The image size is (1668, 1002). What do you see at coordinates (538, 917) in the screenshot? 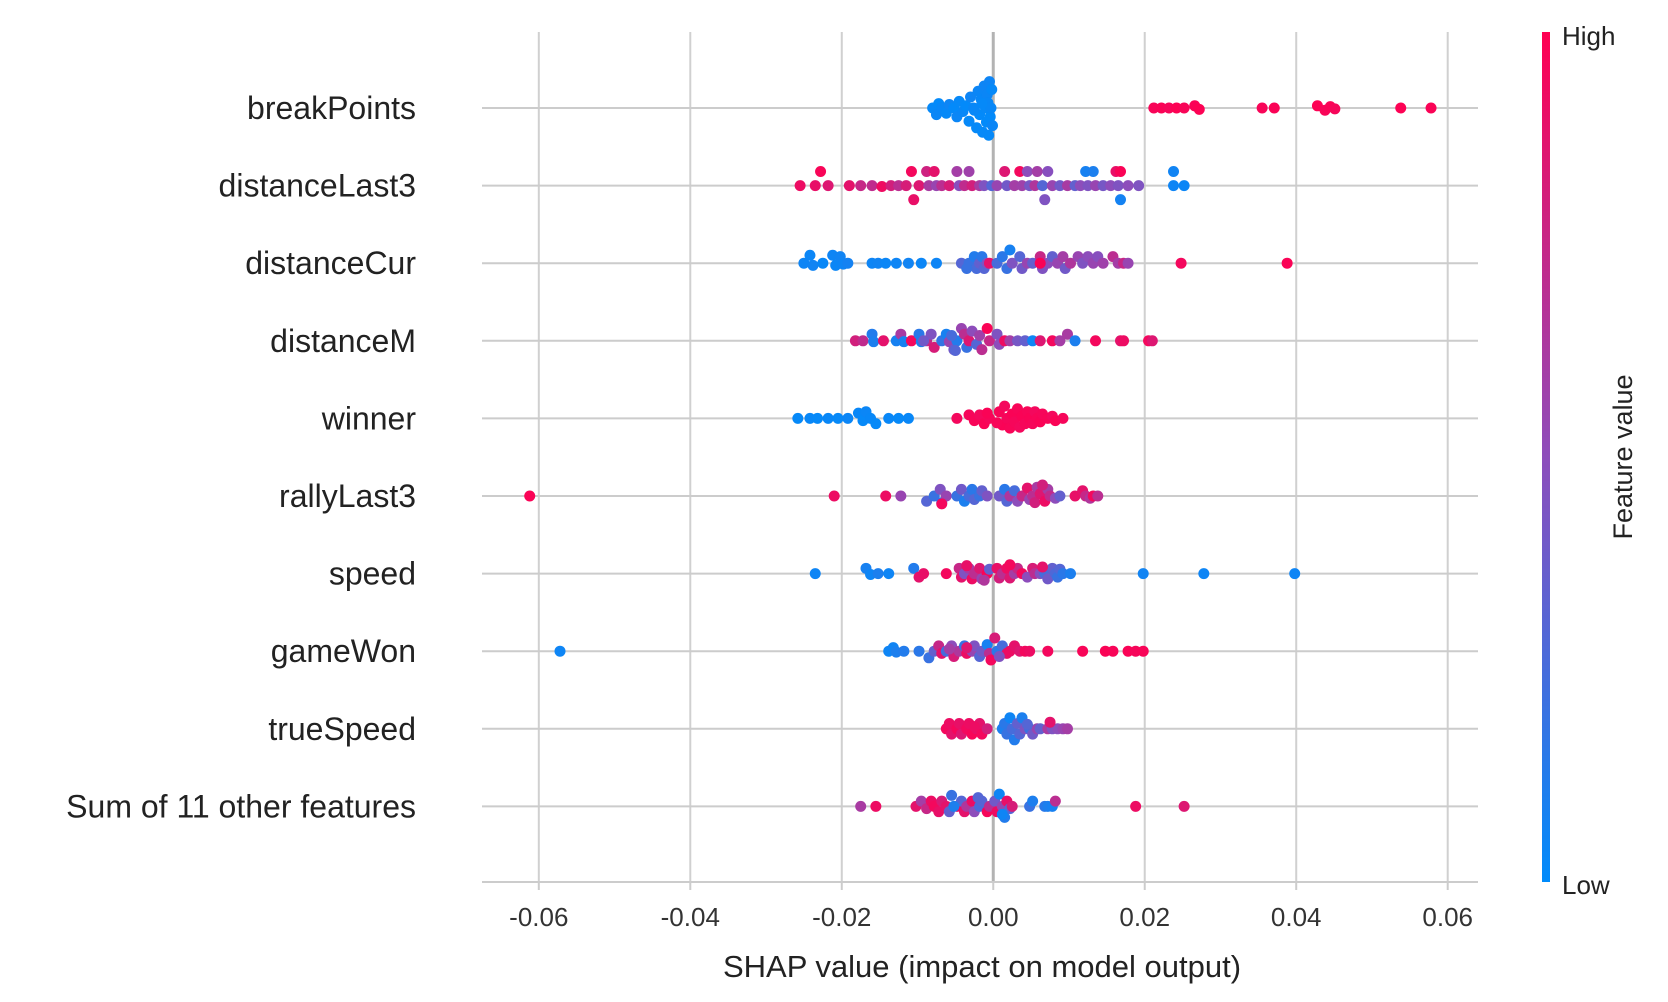
I see `x-tick-label: -0.06` at bounding box center [538, 917].